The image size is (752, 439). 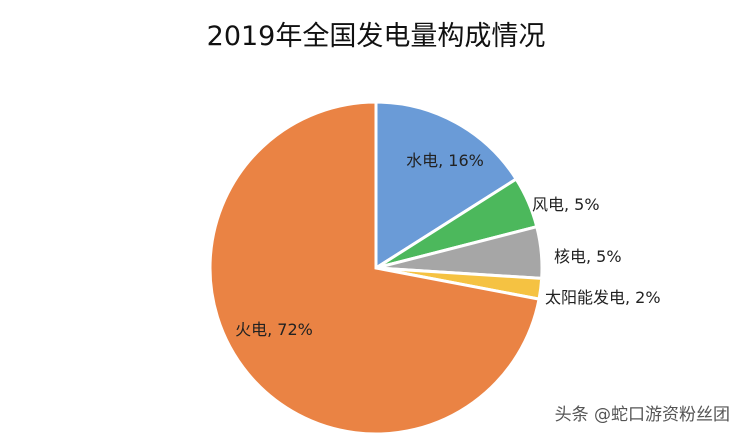 What do you see at coordinates (274, 329) in the screenshot?
I see `slice-label-4: 火电, 72%` at bounding box center [274, 329].